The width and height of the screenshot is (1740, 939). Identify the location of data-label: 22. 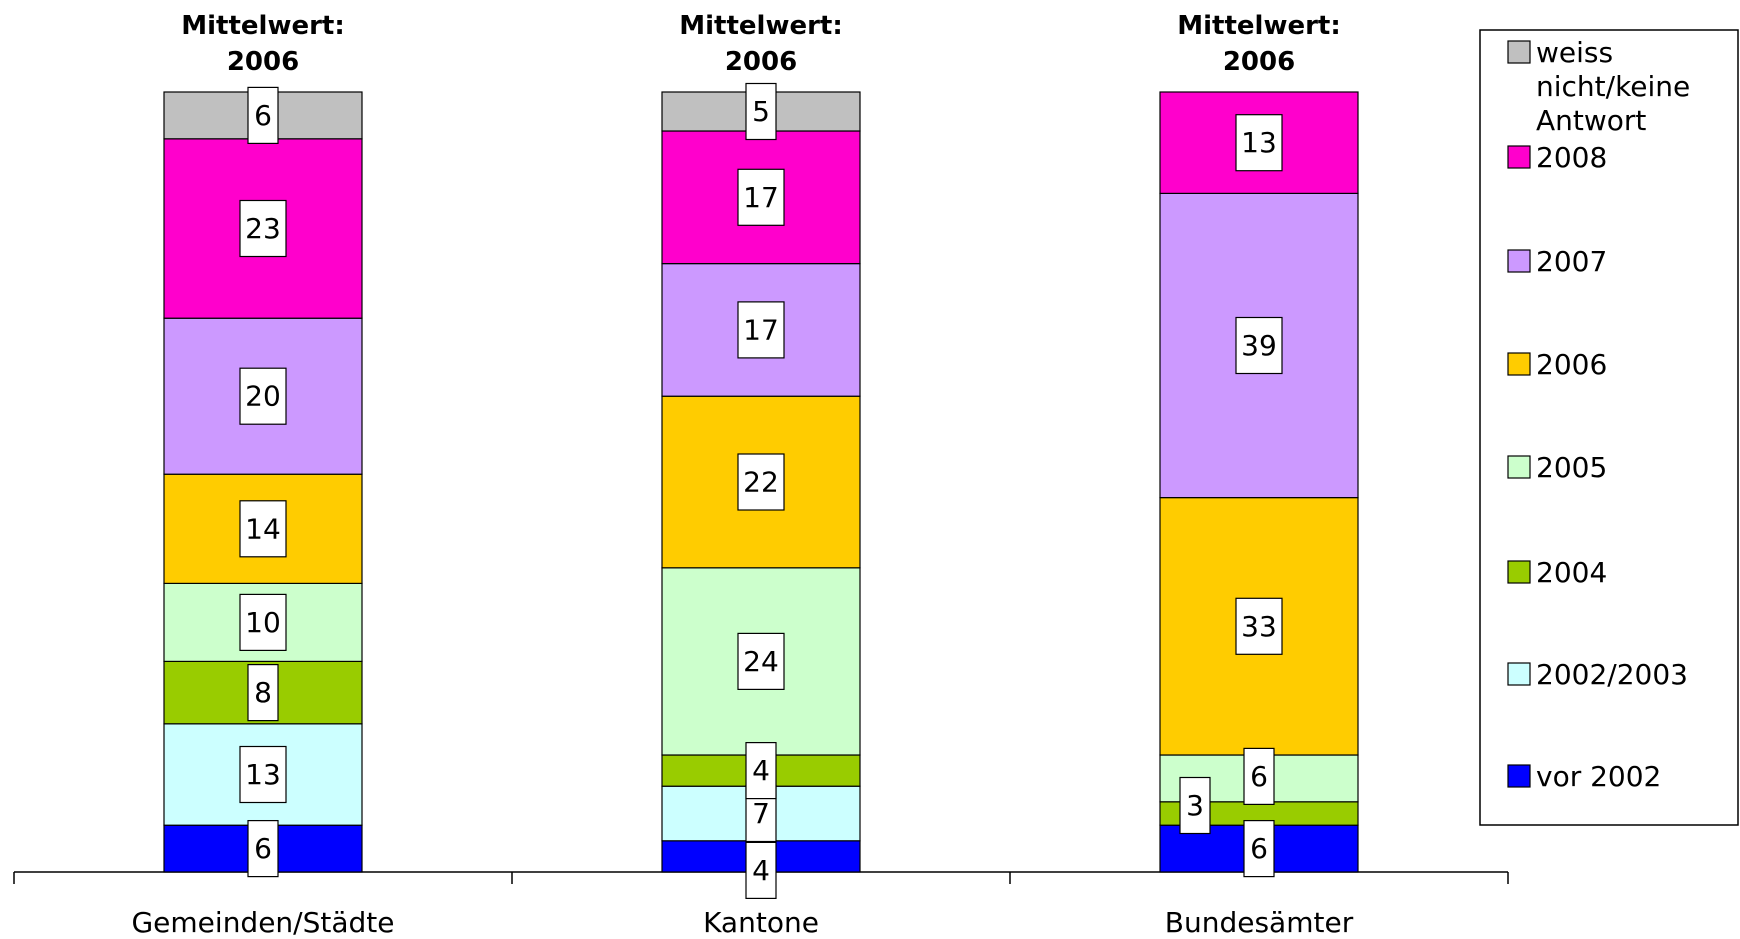
(761, 482).